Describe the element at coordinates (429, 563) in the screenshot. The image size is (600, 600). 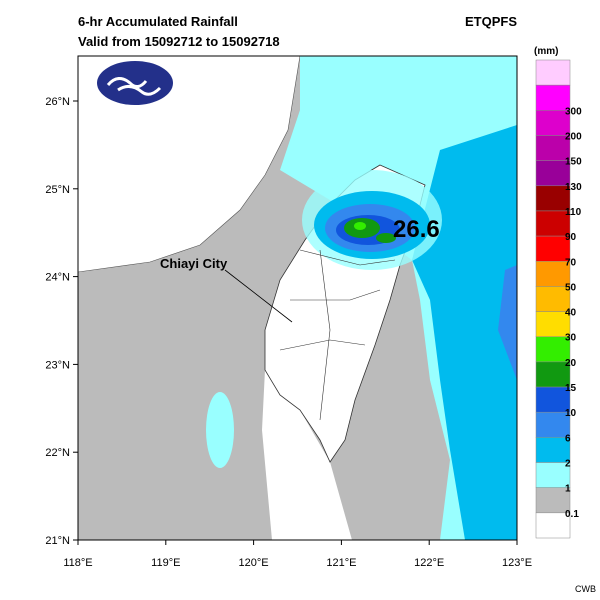
I see `lon-tick-label: 122°E` at that location.